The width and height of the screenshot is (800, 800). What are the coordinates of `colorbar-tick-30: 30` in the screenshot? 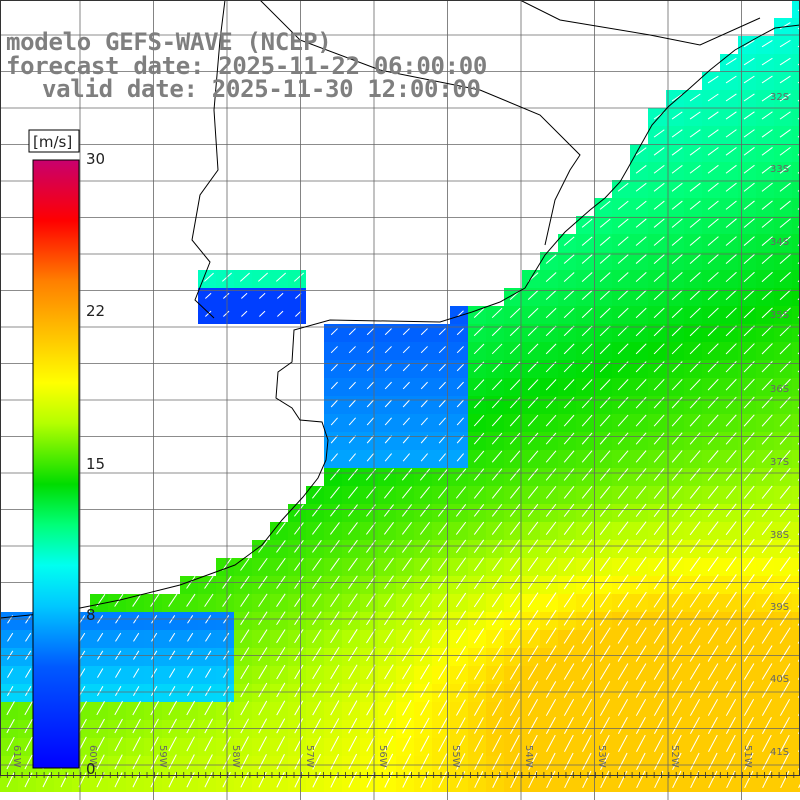 It's located at (96, 159).